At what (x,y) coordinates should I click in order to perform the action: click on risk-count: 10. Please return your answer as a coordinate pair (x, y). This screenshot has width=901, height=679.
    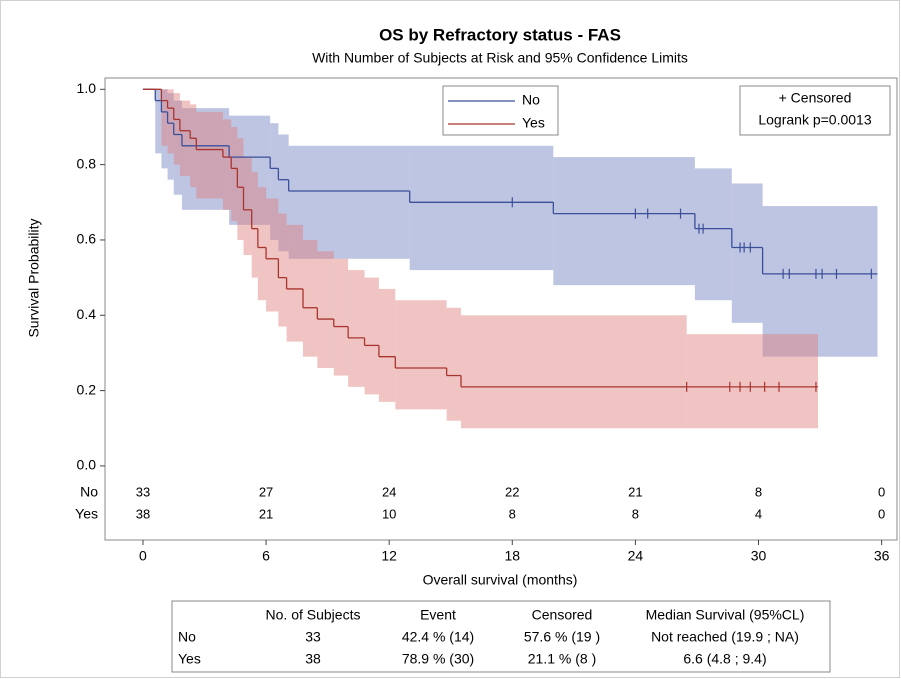
    Looking at the image, I should click on (389, 513).